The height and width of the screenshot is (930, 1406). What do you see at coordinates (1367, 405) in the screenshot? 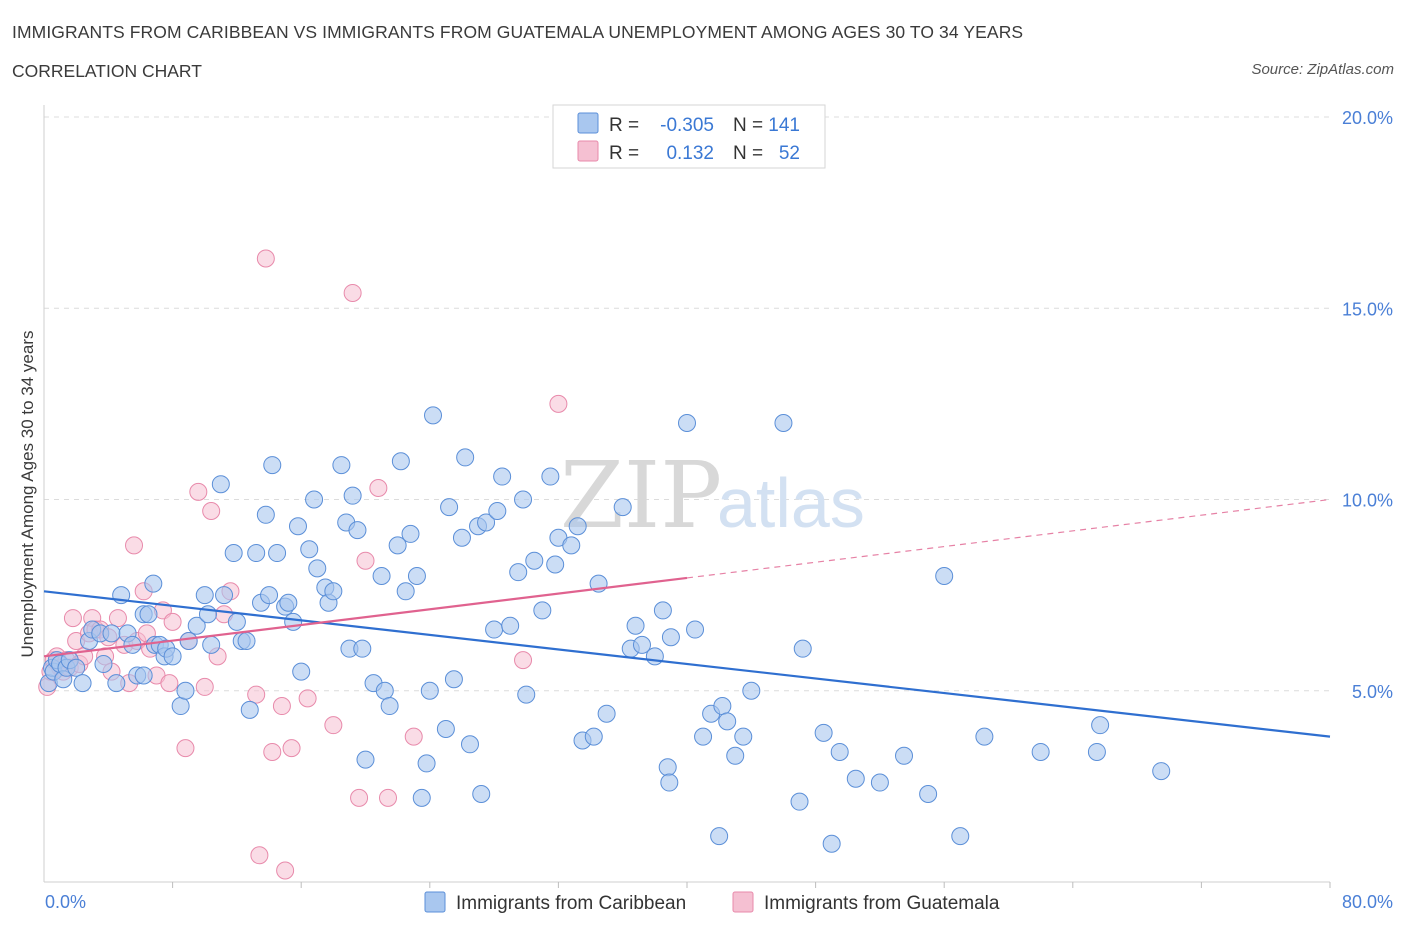
I see `y-axis-tick-labels: 5.0% 10.0% 15.0% 20.0%` at bounding box center [1367, 405].